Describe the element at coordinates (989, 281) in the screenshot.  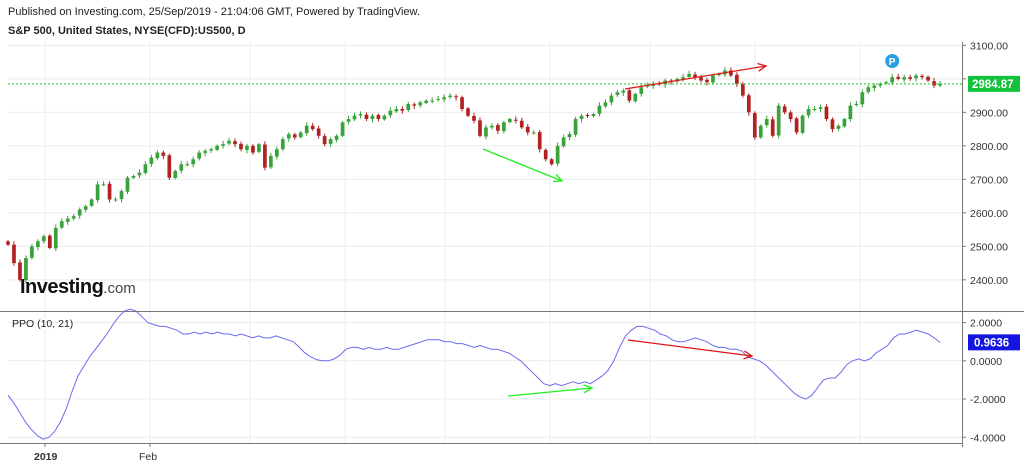
I see `price-tick-label: 2400.00` at that location.